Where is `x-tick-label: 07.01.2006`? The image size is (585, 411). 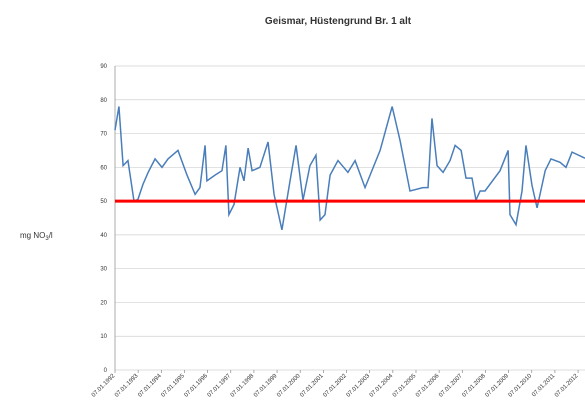 x-tick-label: 07.01.2006 is located at coordinates (428, 386).